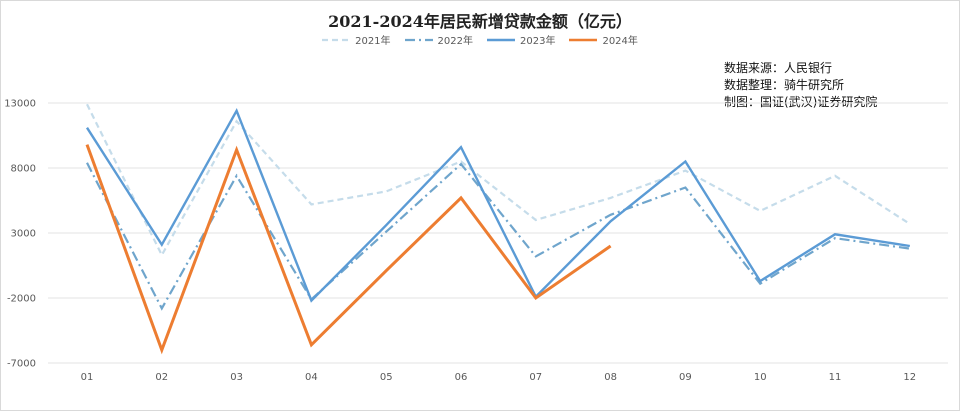 Image resolution: width=960 pixels, height=411 pixels. What do you see at coordinates (23, 169) in the screenshot?
I see `y-tick-label: 8000` at bounding box center [23, 169].